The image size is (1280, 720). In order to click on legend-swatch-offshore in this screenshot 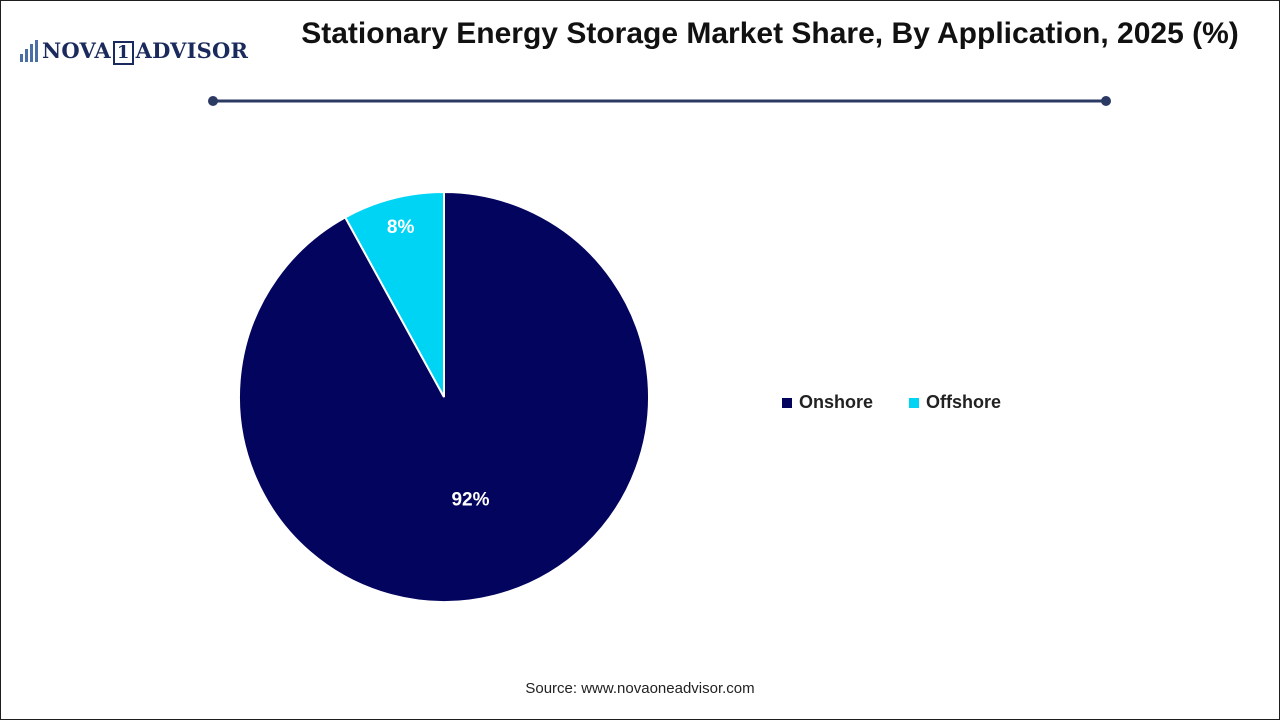, I will do `click(914, 402)`.